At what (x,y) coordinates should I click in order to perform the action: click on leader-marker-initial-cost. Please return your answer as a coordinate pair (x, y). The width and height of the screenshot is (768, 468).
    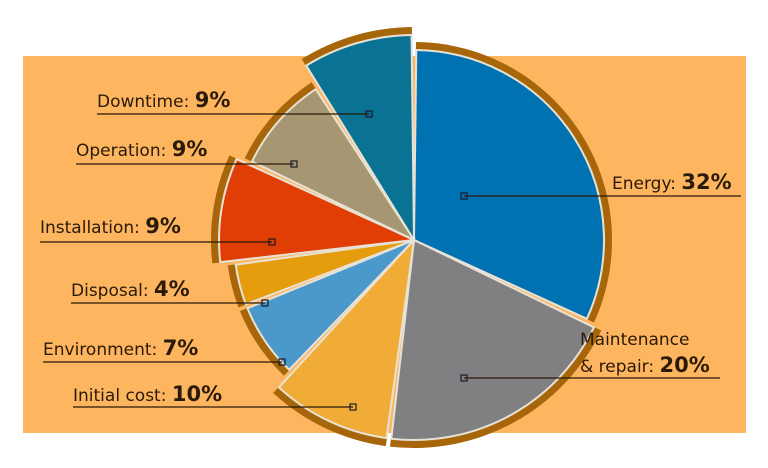
    Looking at the image, I should click on (353, 407).